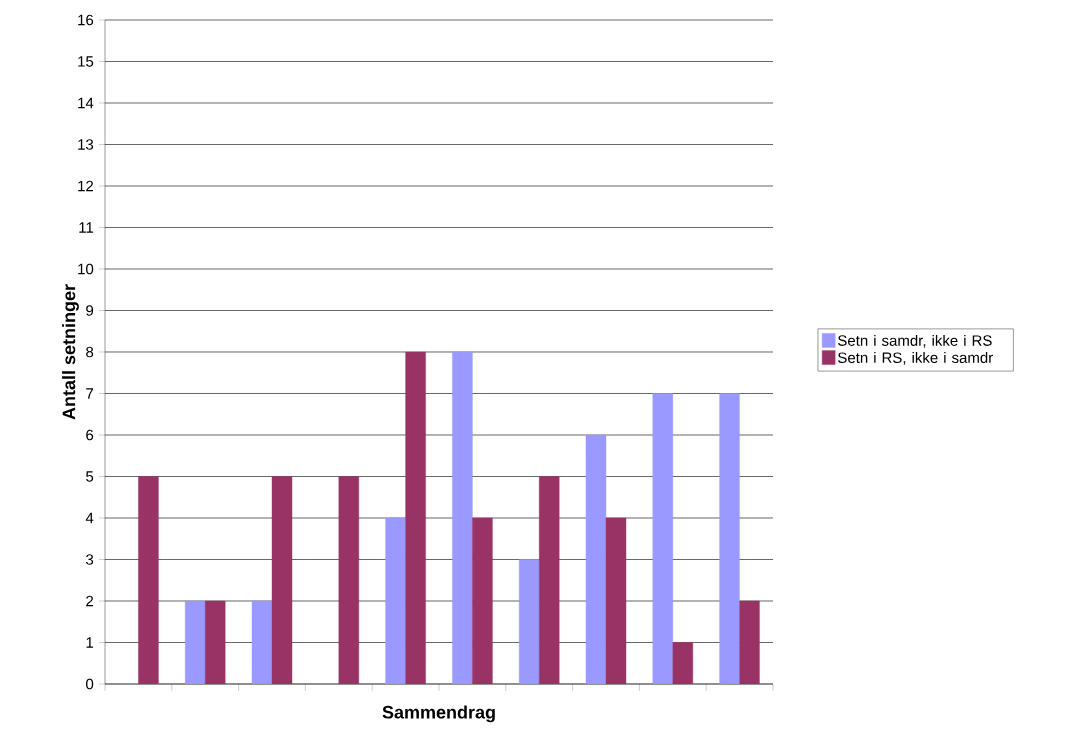  I want to click on y-tick-label: 15, so click(86, 61).